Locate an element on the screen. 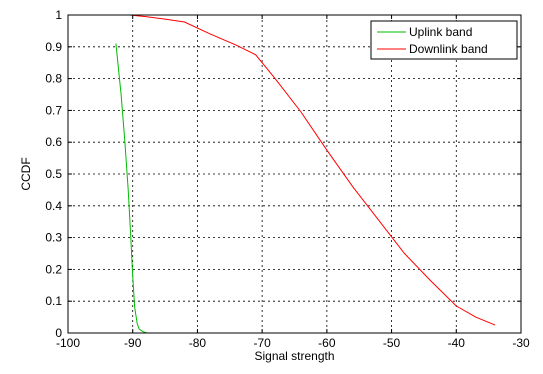 This screenshot has width=543, height=374. legend: Uplink band Downlink band is located at coordinates (444, 40).